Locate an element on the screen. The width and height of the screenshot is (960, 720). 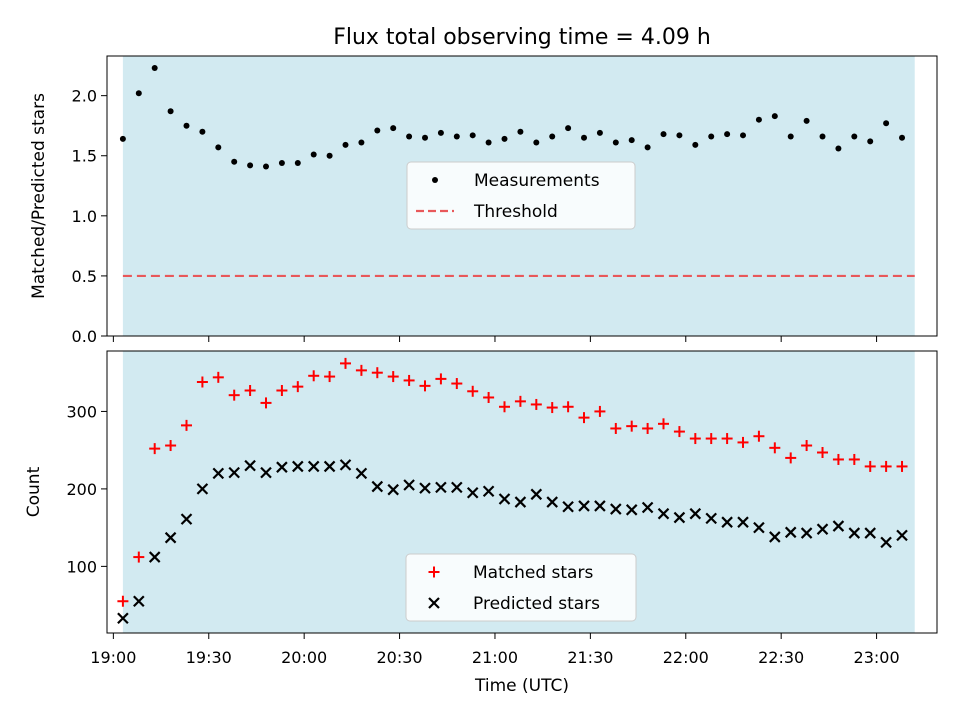
legend-label: Matched stars is located at coordinates (533, 573).